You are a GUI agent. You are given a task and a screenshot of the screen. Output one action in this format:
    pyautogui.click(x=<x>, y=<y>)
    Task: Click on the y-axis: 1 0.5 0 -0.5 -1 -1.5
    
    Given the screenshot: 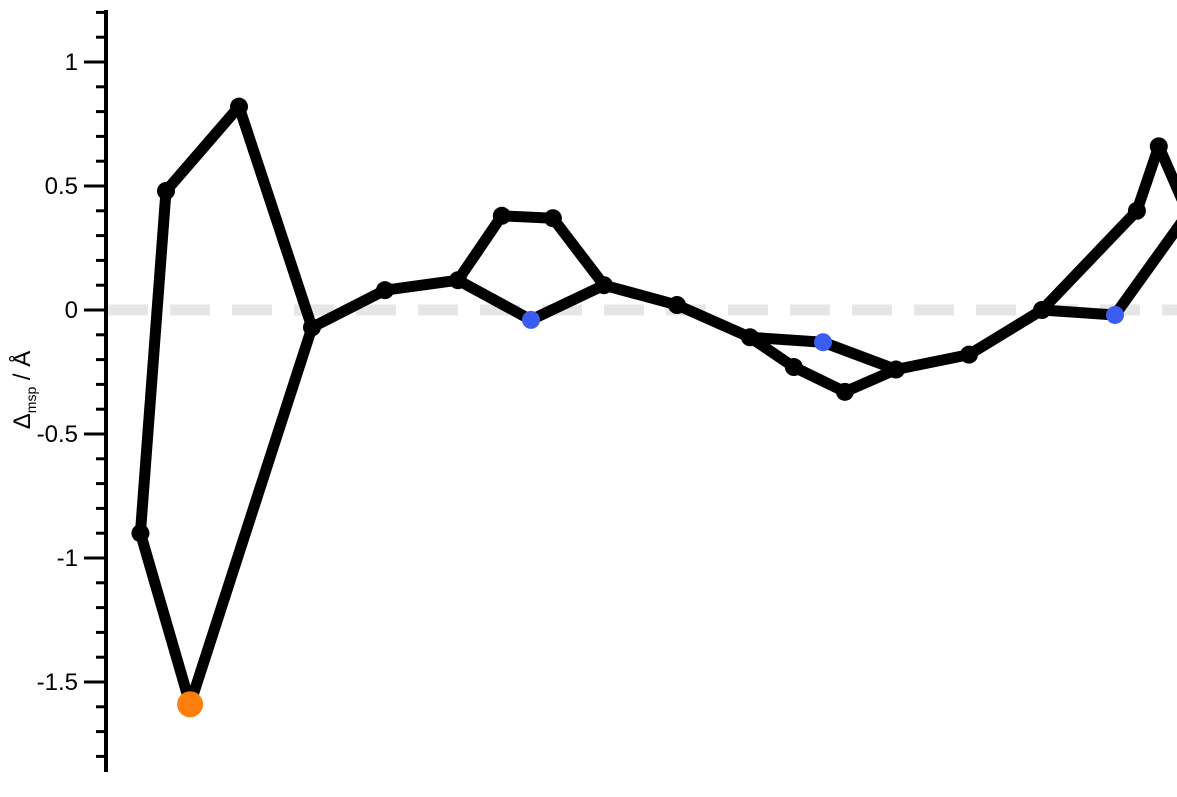 What is the action you would take?
    pyautogui.click(x=72, y=391)
    